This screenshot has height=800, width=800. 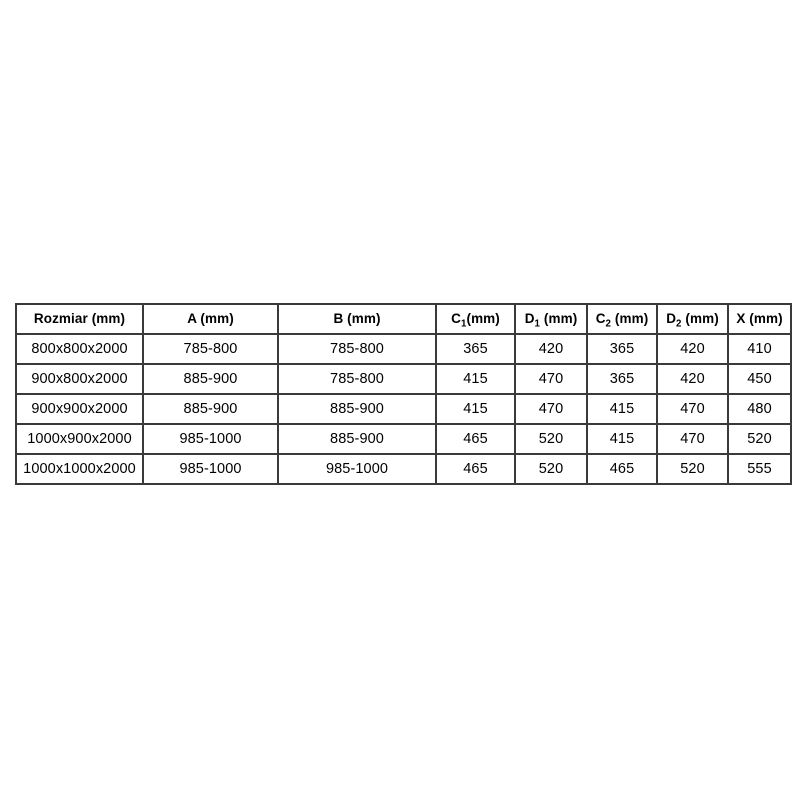 What do you see at coordinates (79, 469) in the screenshot?
I see `cell-size: 1000x1000x2000` at bounding box center [79, 469].